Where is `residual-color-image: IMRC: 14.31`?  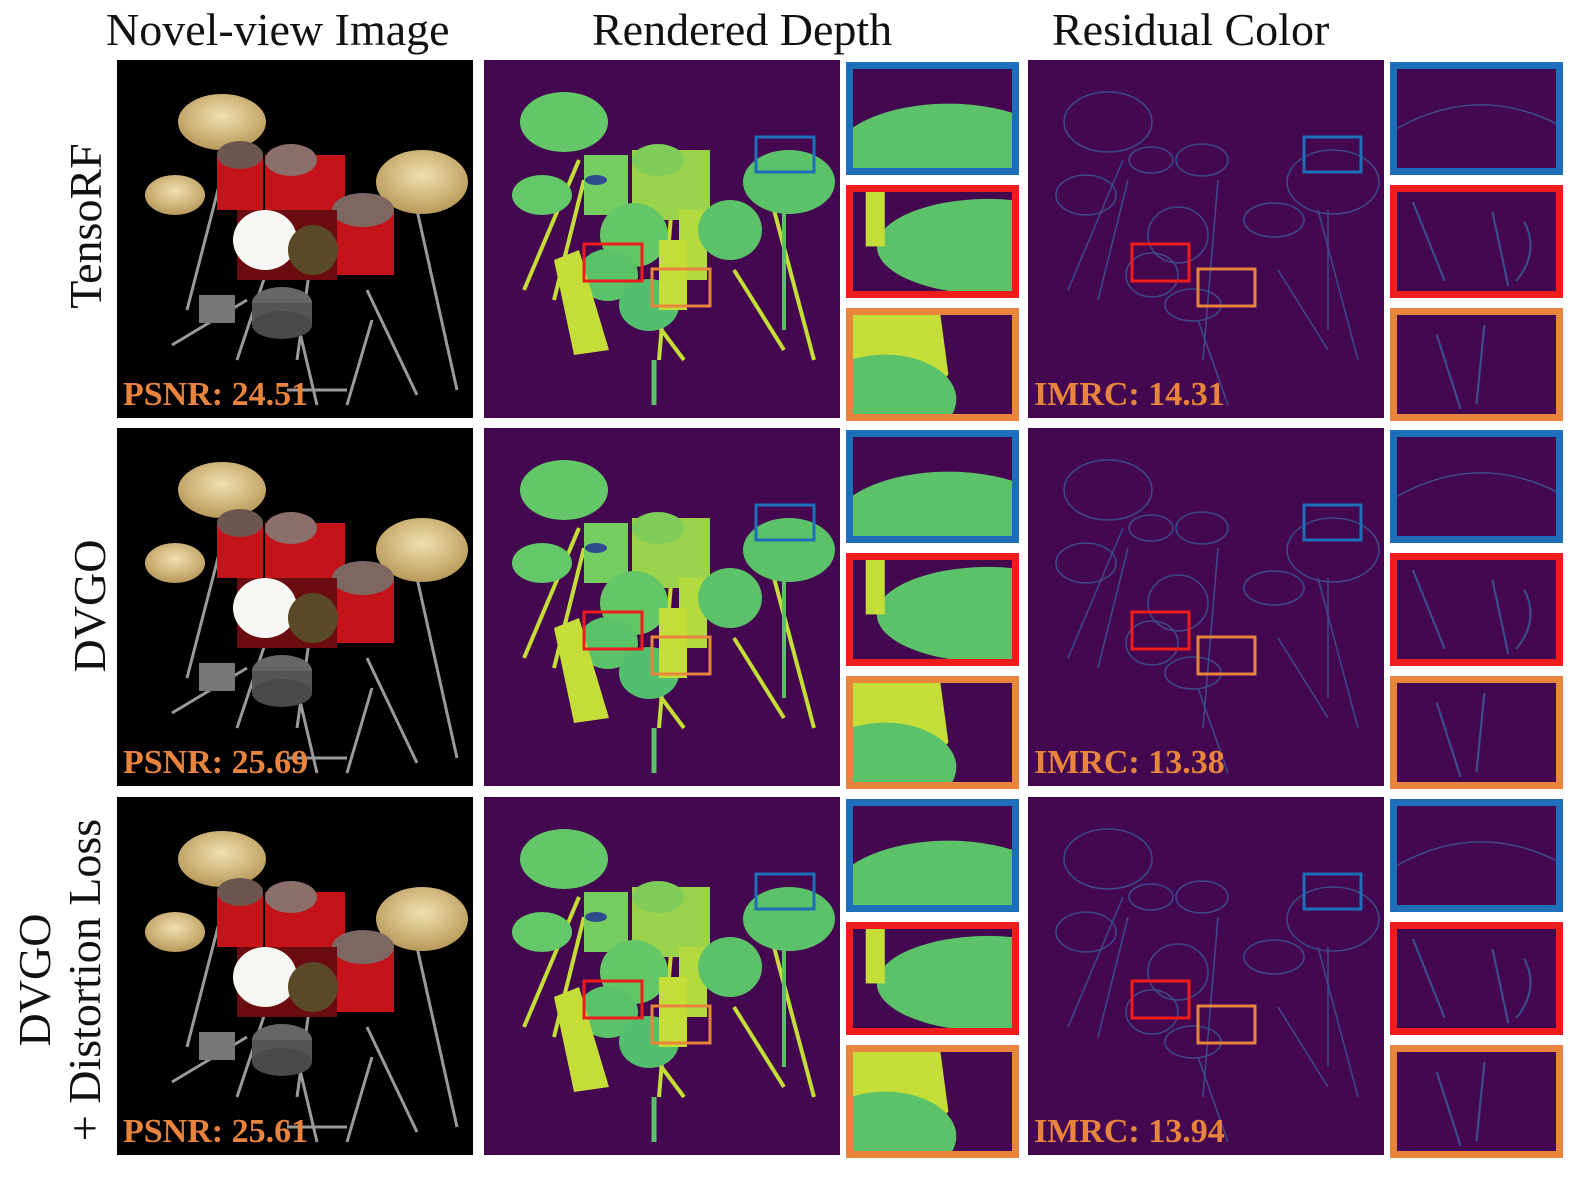
residual-color-image: IMRC: 14.31 is located at coordinates (1206, 239).